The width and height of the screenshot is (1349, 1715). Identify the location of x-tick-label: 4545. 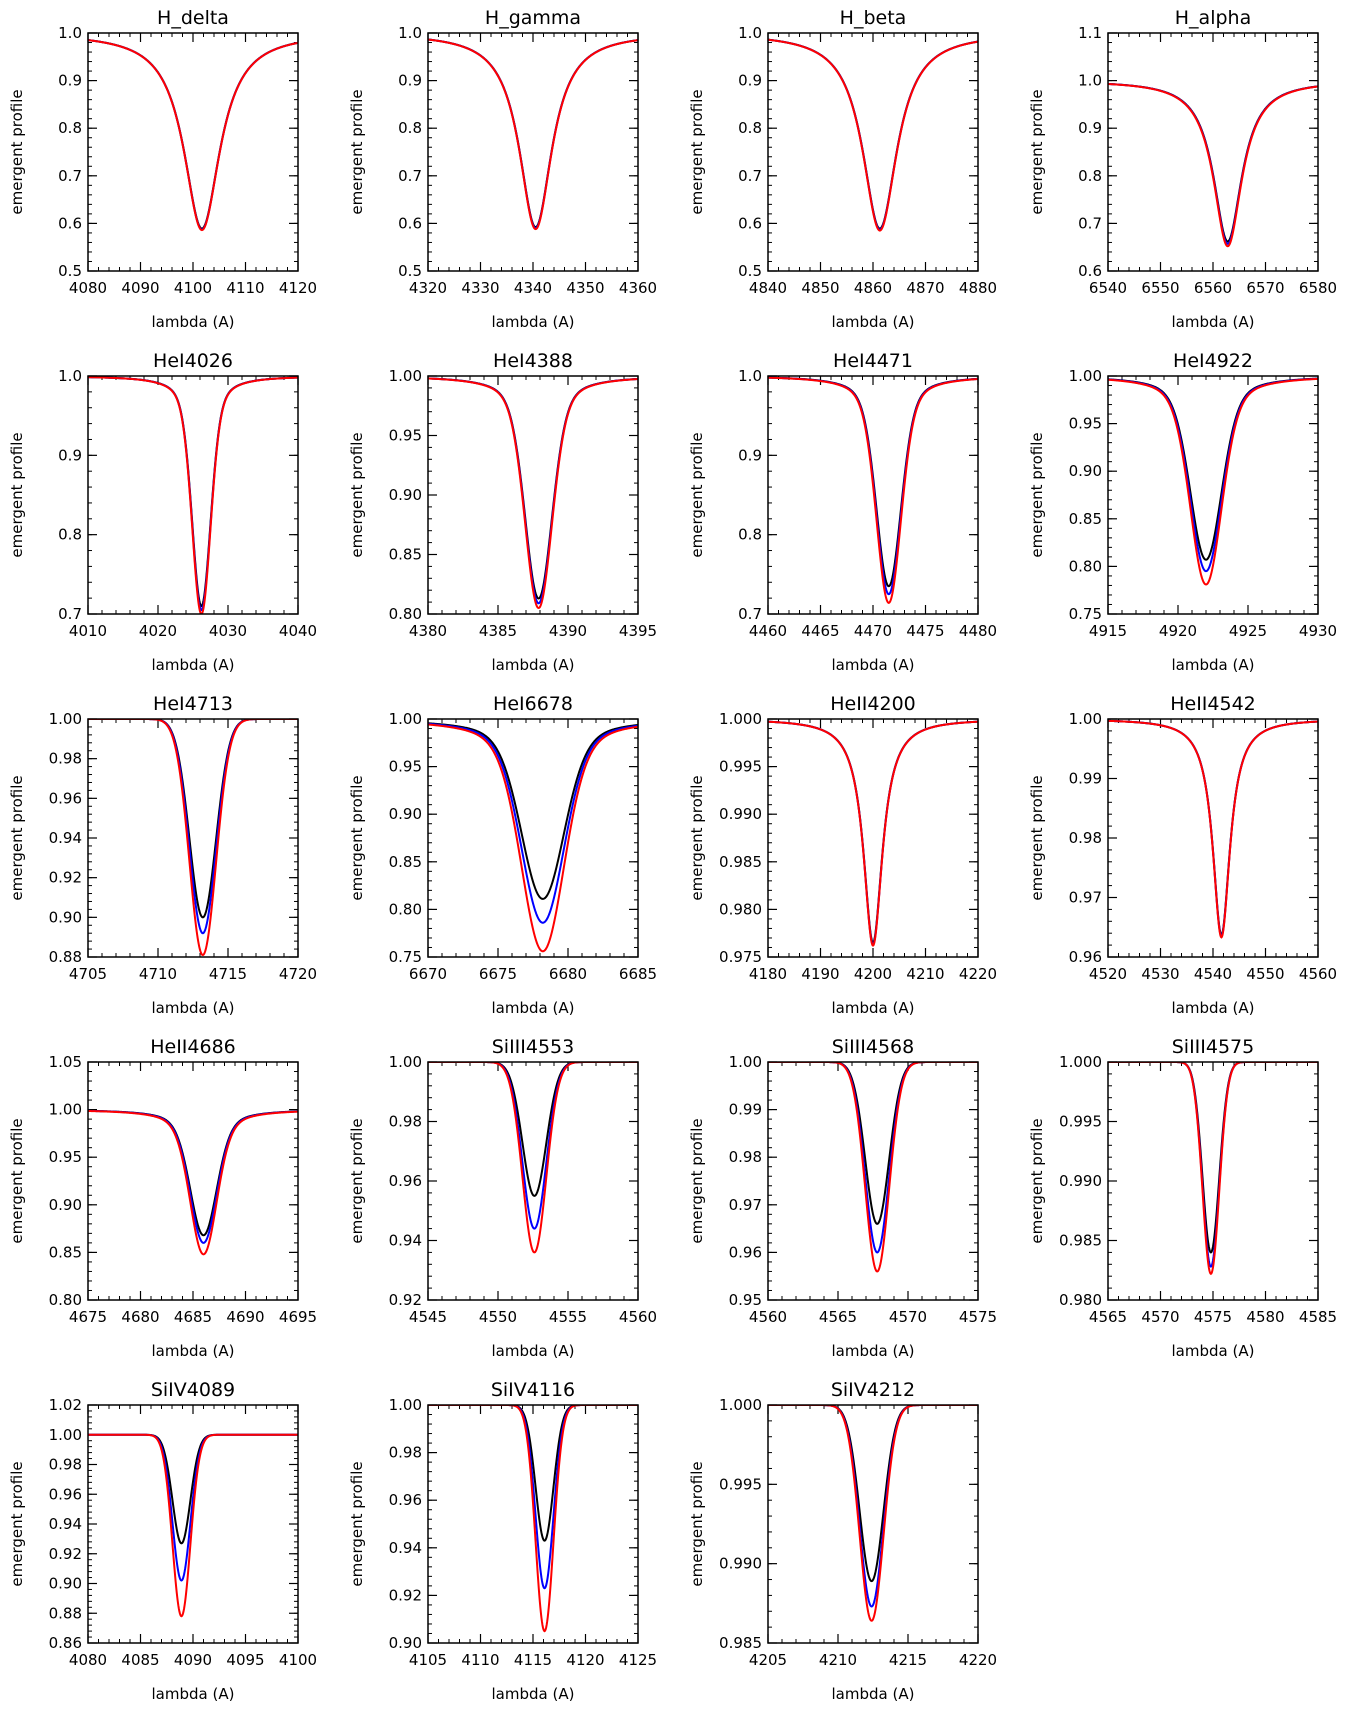
(428, 1317).